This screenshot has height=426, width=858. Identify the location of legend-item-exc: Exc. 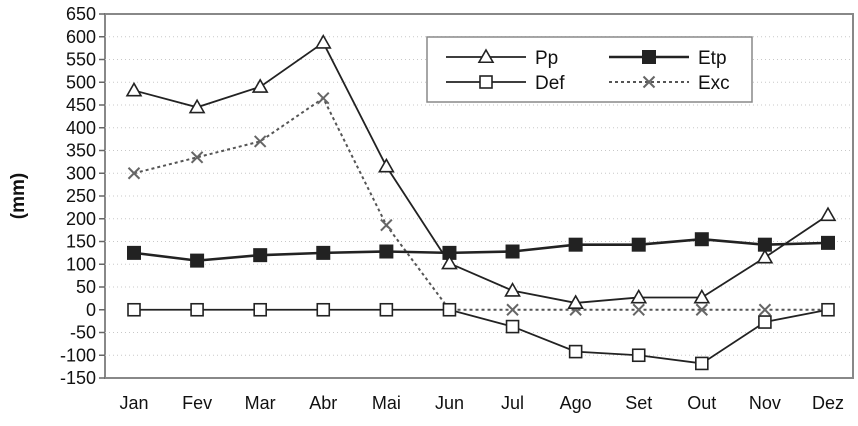
(669, 83).